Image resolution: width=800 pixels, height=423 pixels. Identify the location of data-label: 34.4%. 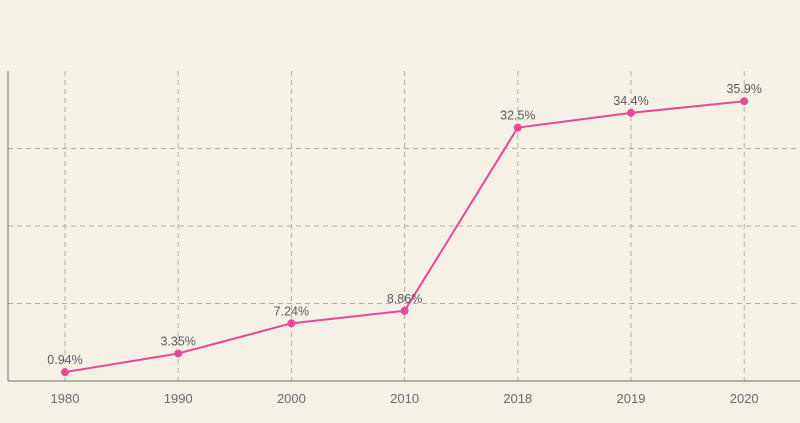
(630, 101).